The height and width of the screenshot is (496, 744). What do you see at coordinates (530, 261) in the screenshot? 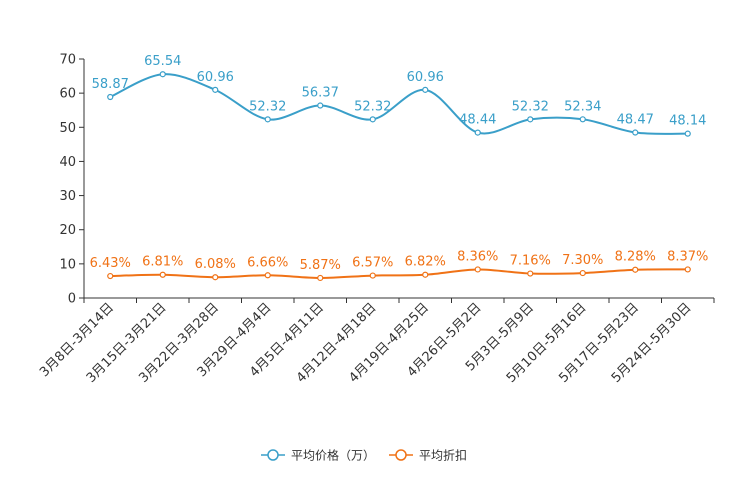
I see `data-label: 7.16%` at bounding box center [530, 261].